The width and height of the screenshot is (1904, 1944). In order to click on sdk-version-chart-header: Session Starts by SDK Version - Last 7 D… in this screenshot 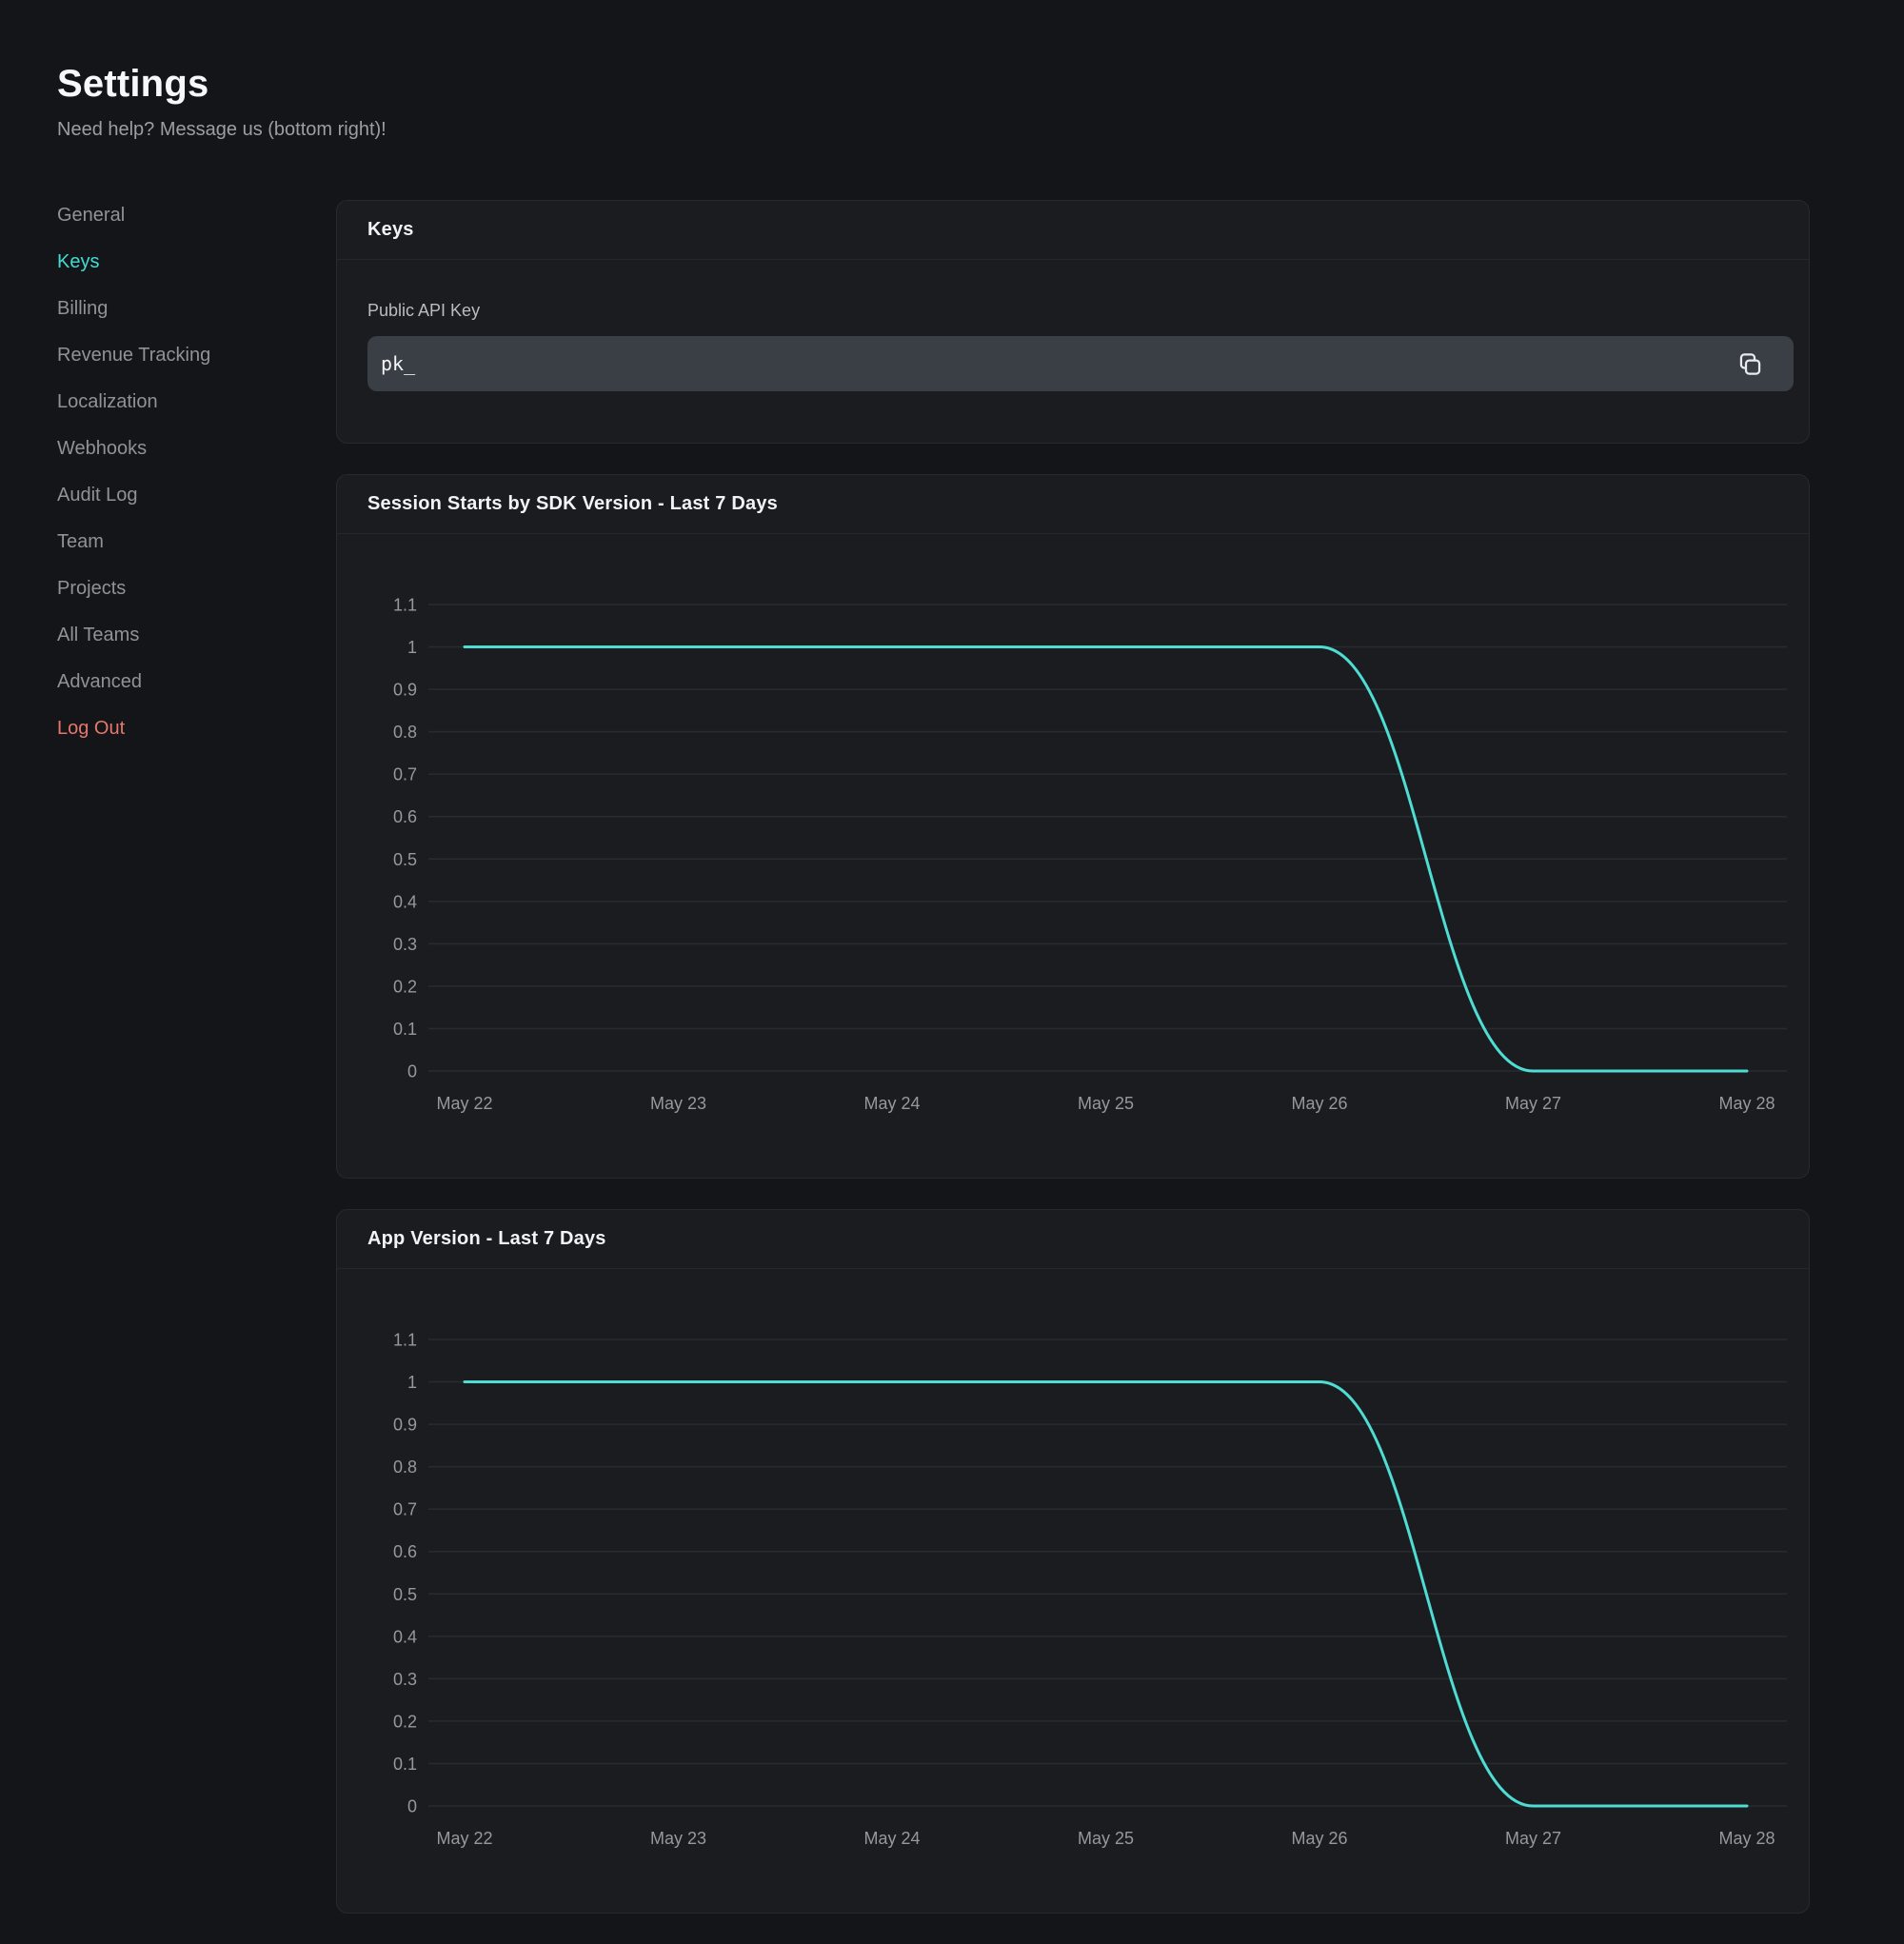, I will do `click(1073, 504)`.